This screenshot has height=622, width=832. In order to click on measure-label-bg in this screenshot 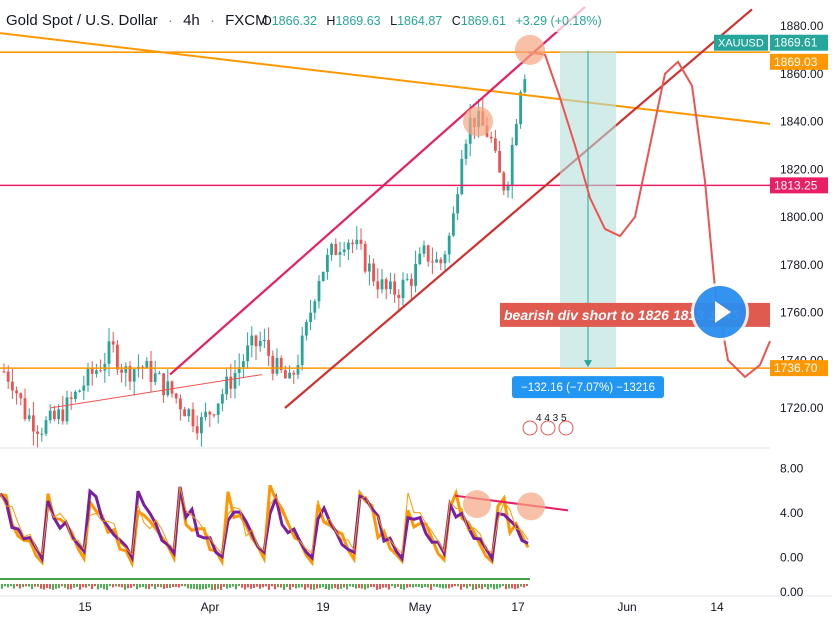, I will do `click(588, 387)`.